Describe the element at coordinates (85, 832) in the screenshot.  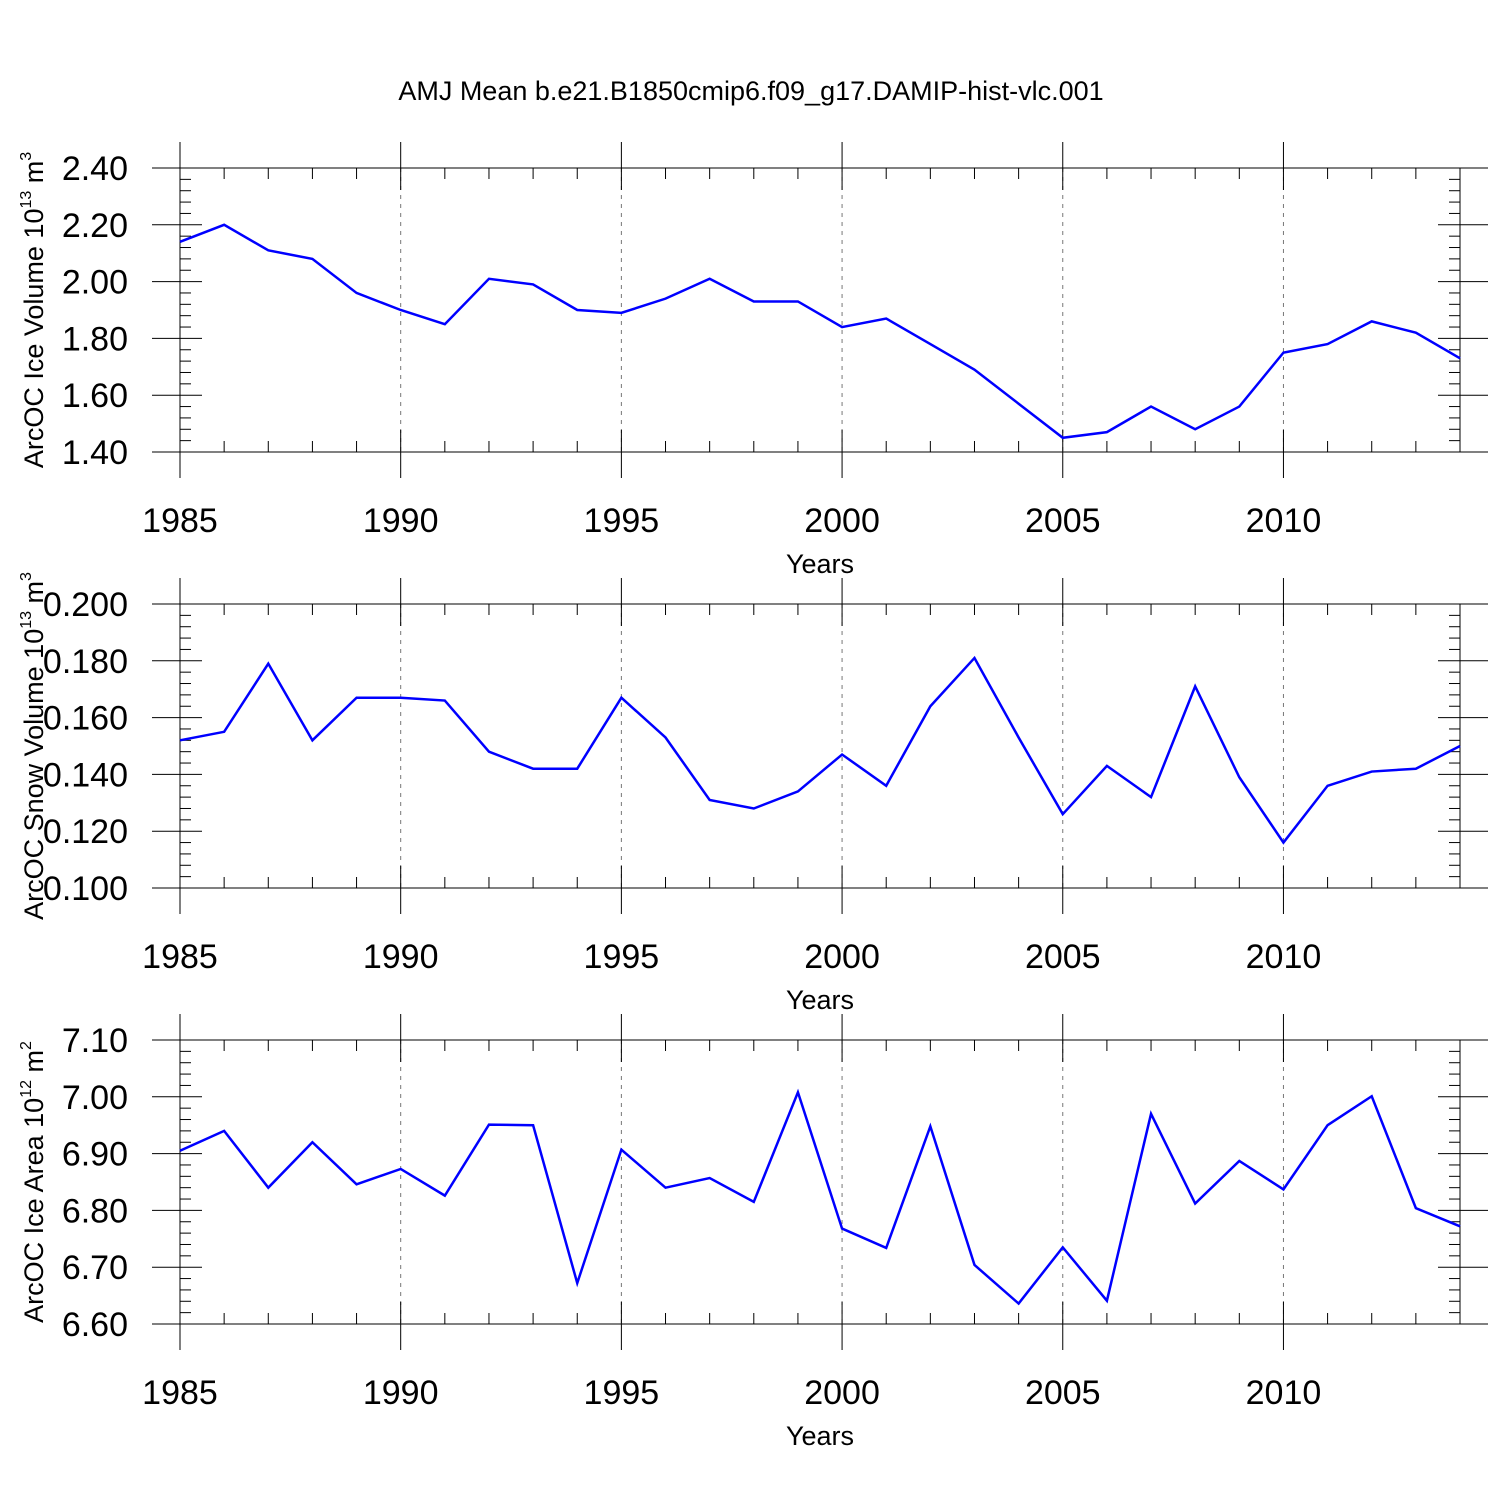
I see `y-tick-label: 0.120` at that location.